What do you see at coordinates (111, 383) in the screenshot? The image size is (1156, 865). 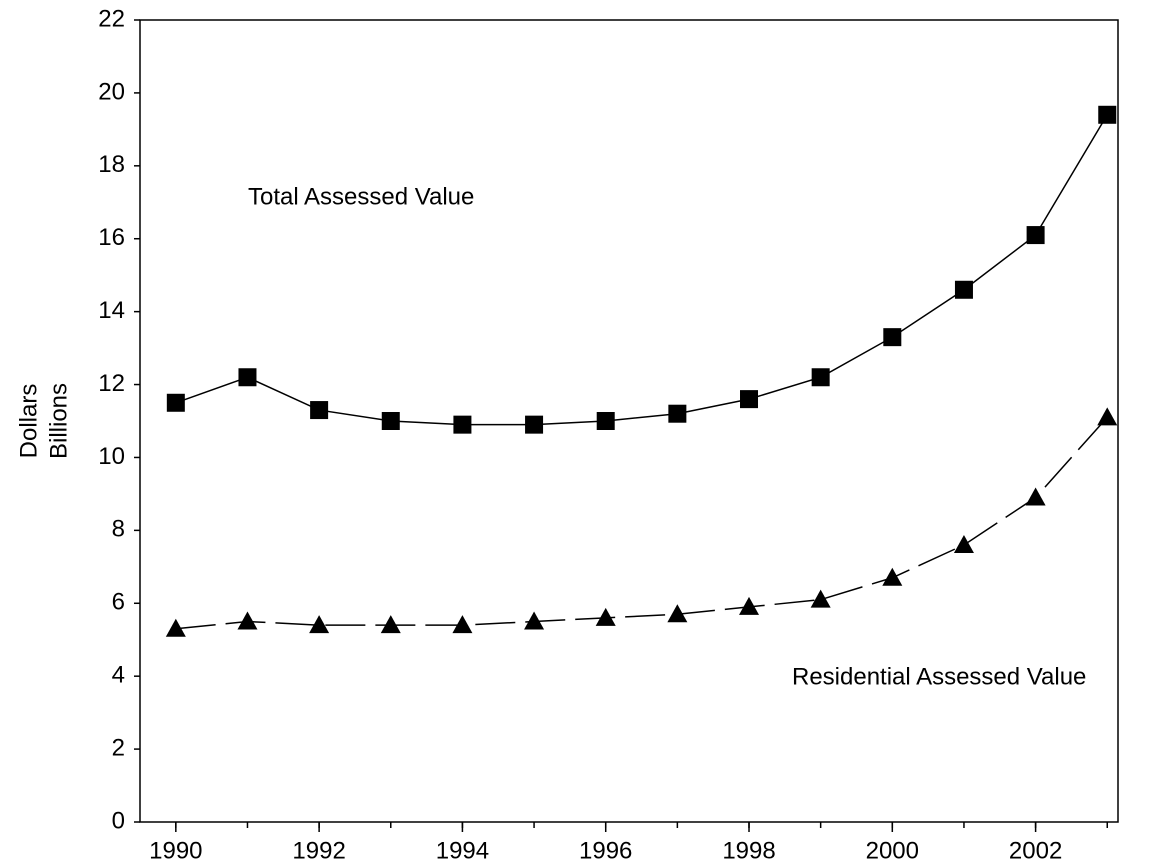 I see `y-tick-label: 12` at bounding box center [111, 383].